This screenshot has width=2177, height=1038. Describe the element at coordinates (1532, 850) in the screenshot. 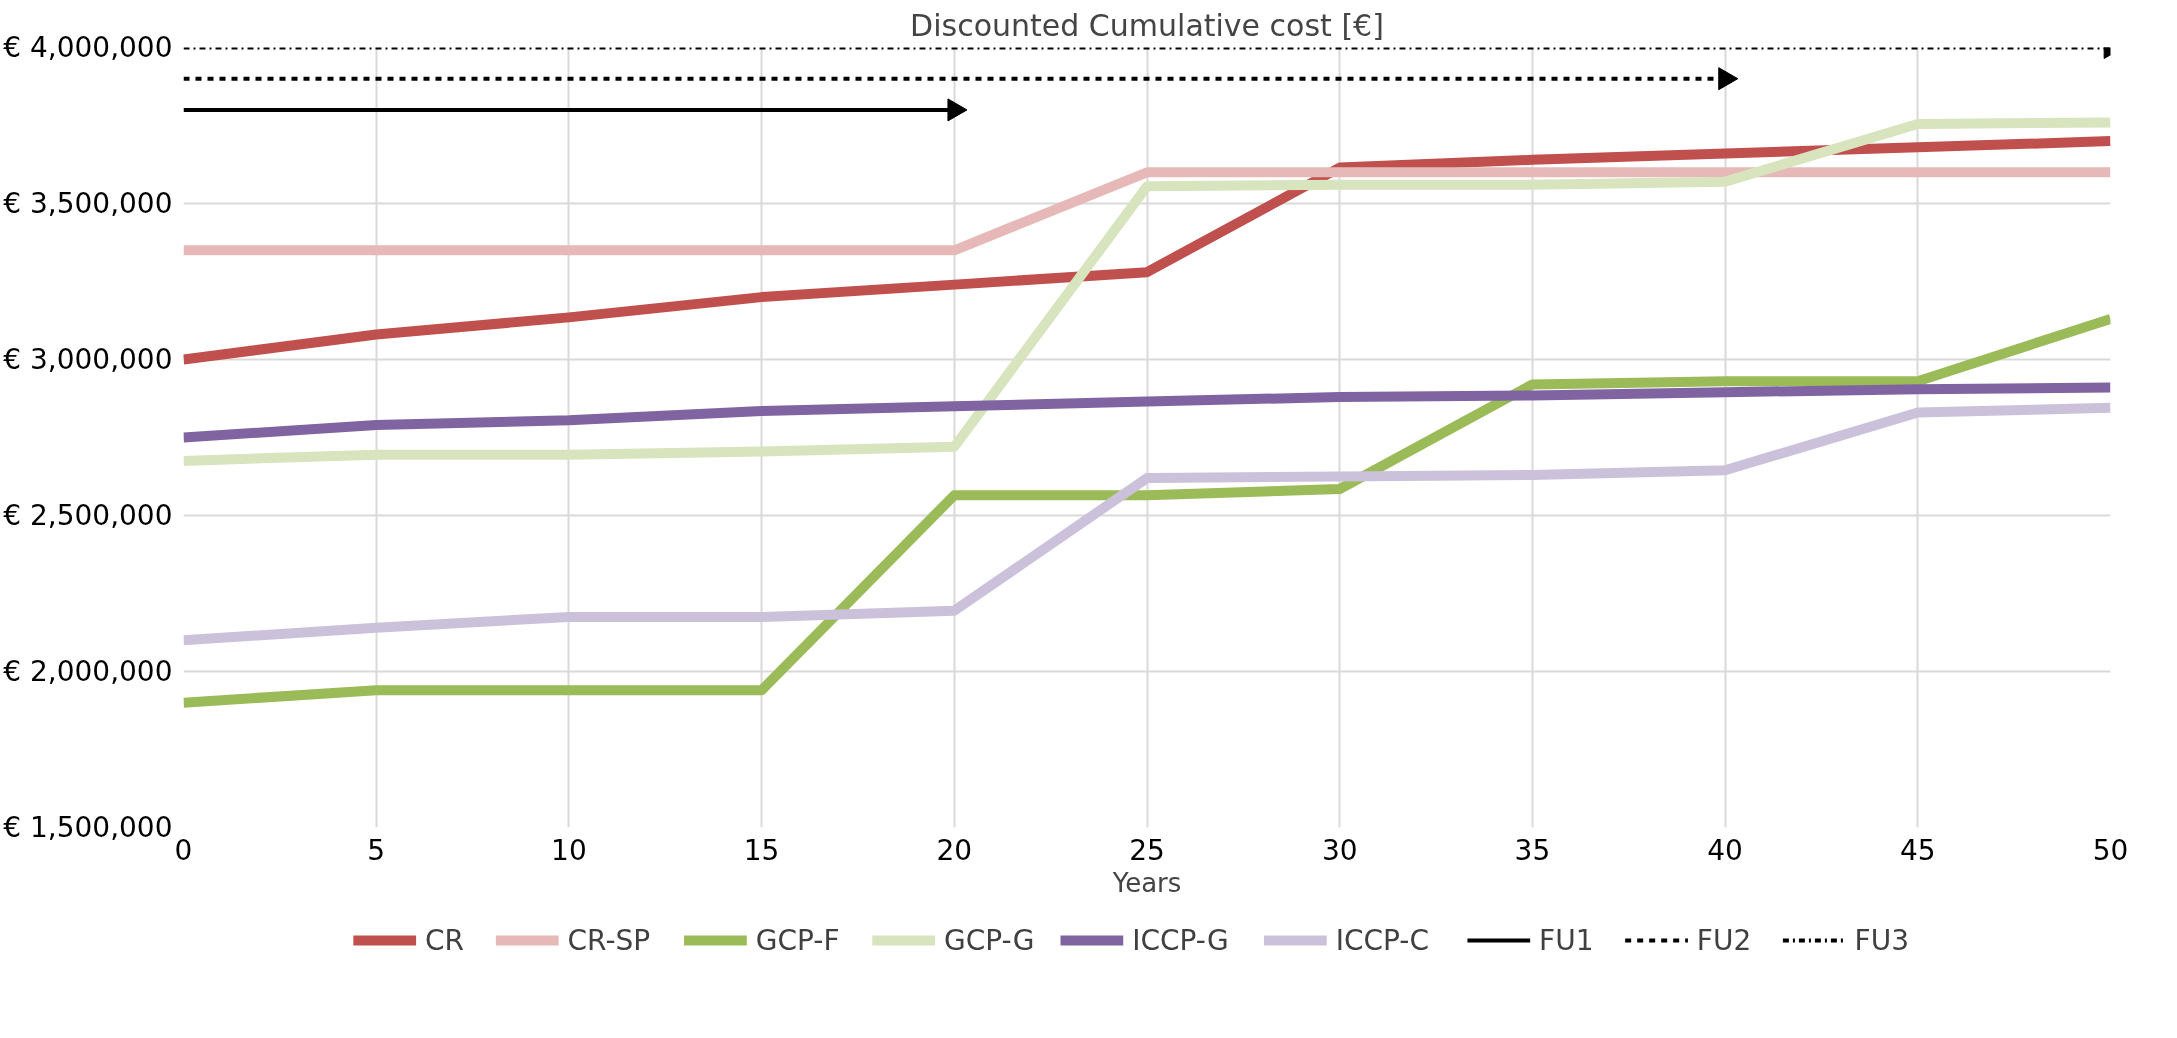

I see `x-tick-label: 35` at that location.